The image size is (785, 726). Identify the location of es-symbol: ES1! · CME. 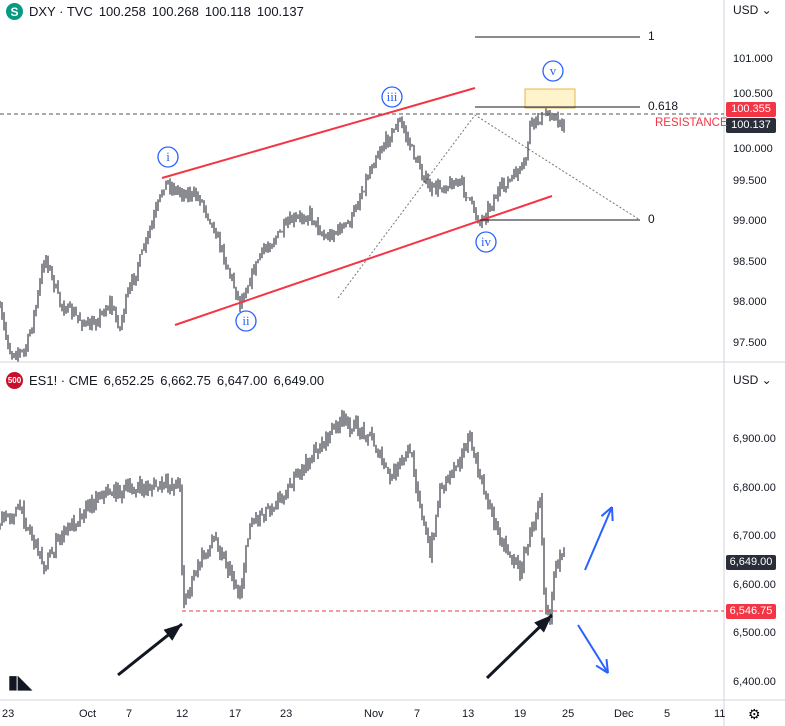
(63, 380).